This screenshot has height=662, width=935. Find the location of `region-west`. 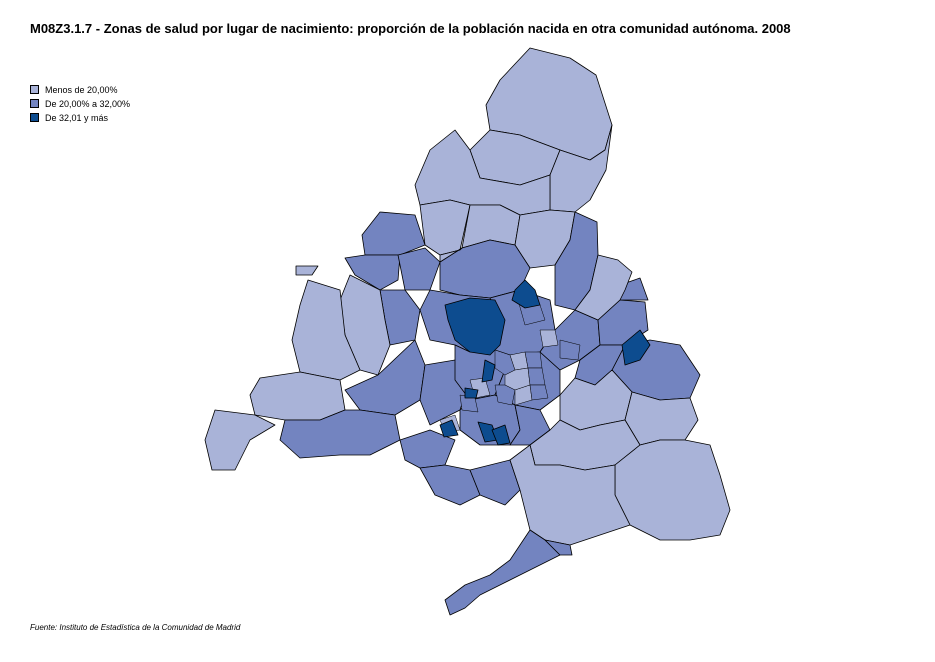

region-west is located at coordinates (297, 368).